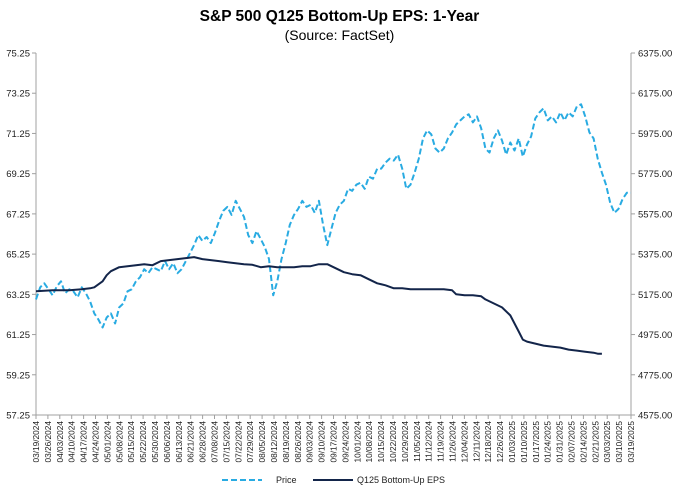 This screenshot has width=679, height=492. I want to click on x-tick-label: 10/08/2024, so click(369, 442).